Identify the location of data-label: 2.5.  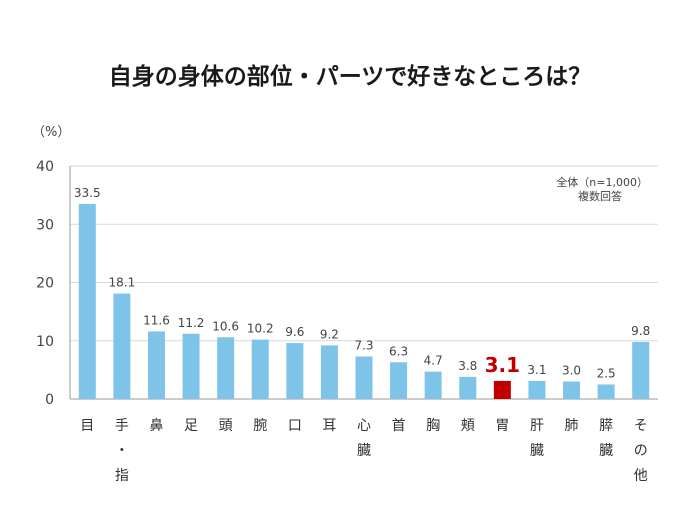
(606, 373).